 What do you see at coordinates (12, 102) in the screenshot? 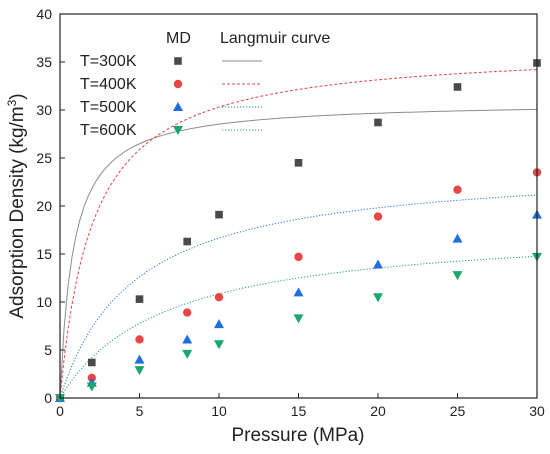
I see `y-axis-title-superscript: 3` at bounding box center [12, 102].